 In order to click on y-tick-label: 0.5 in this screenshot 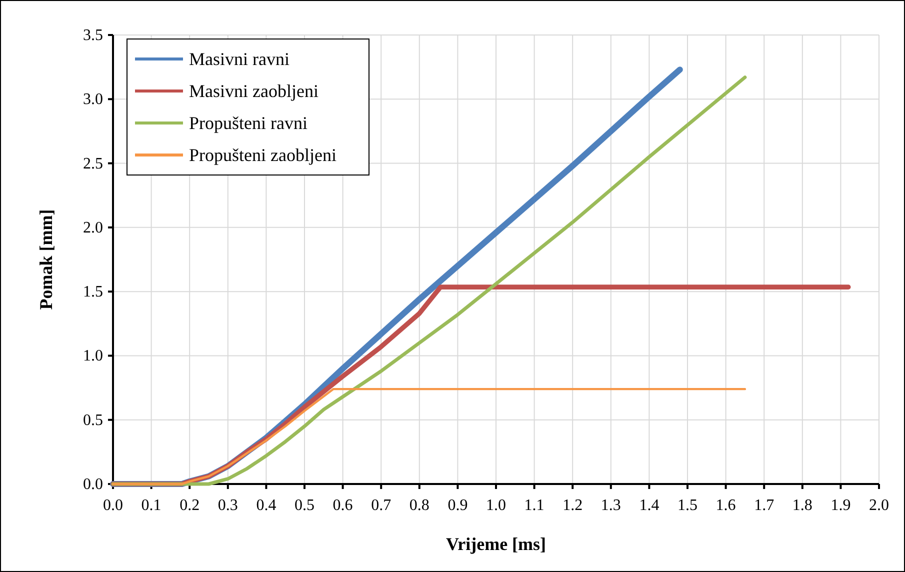, I will do `click(93, 420)`.